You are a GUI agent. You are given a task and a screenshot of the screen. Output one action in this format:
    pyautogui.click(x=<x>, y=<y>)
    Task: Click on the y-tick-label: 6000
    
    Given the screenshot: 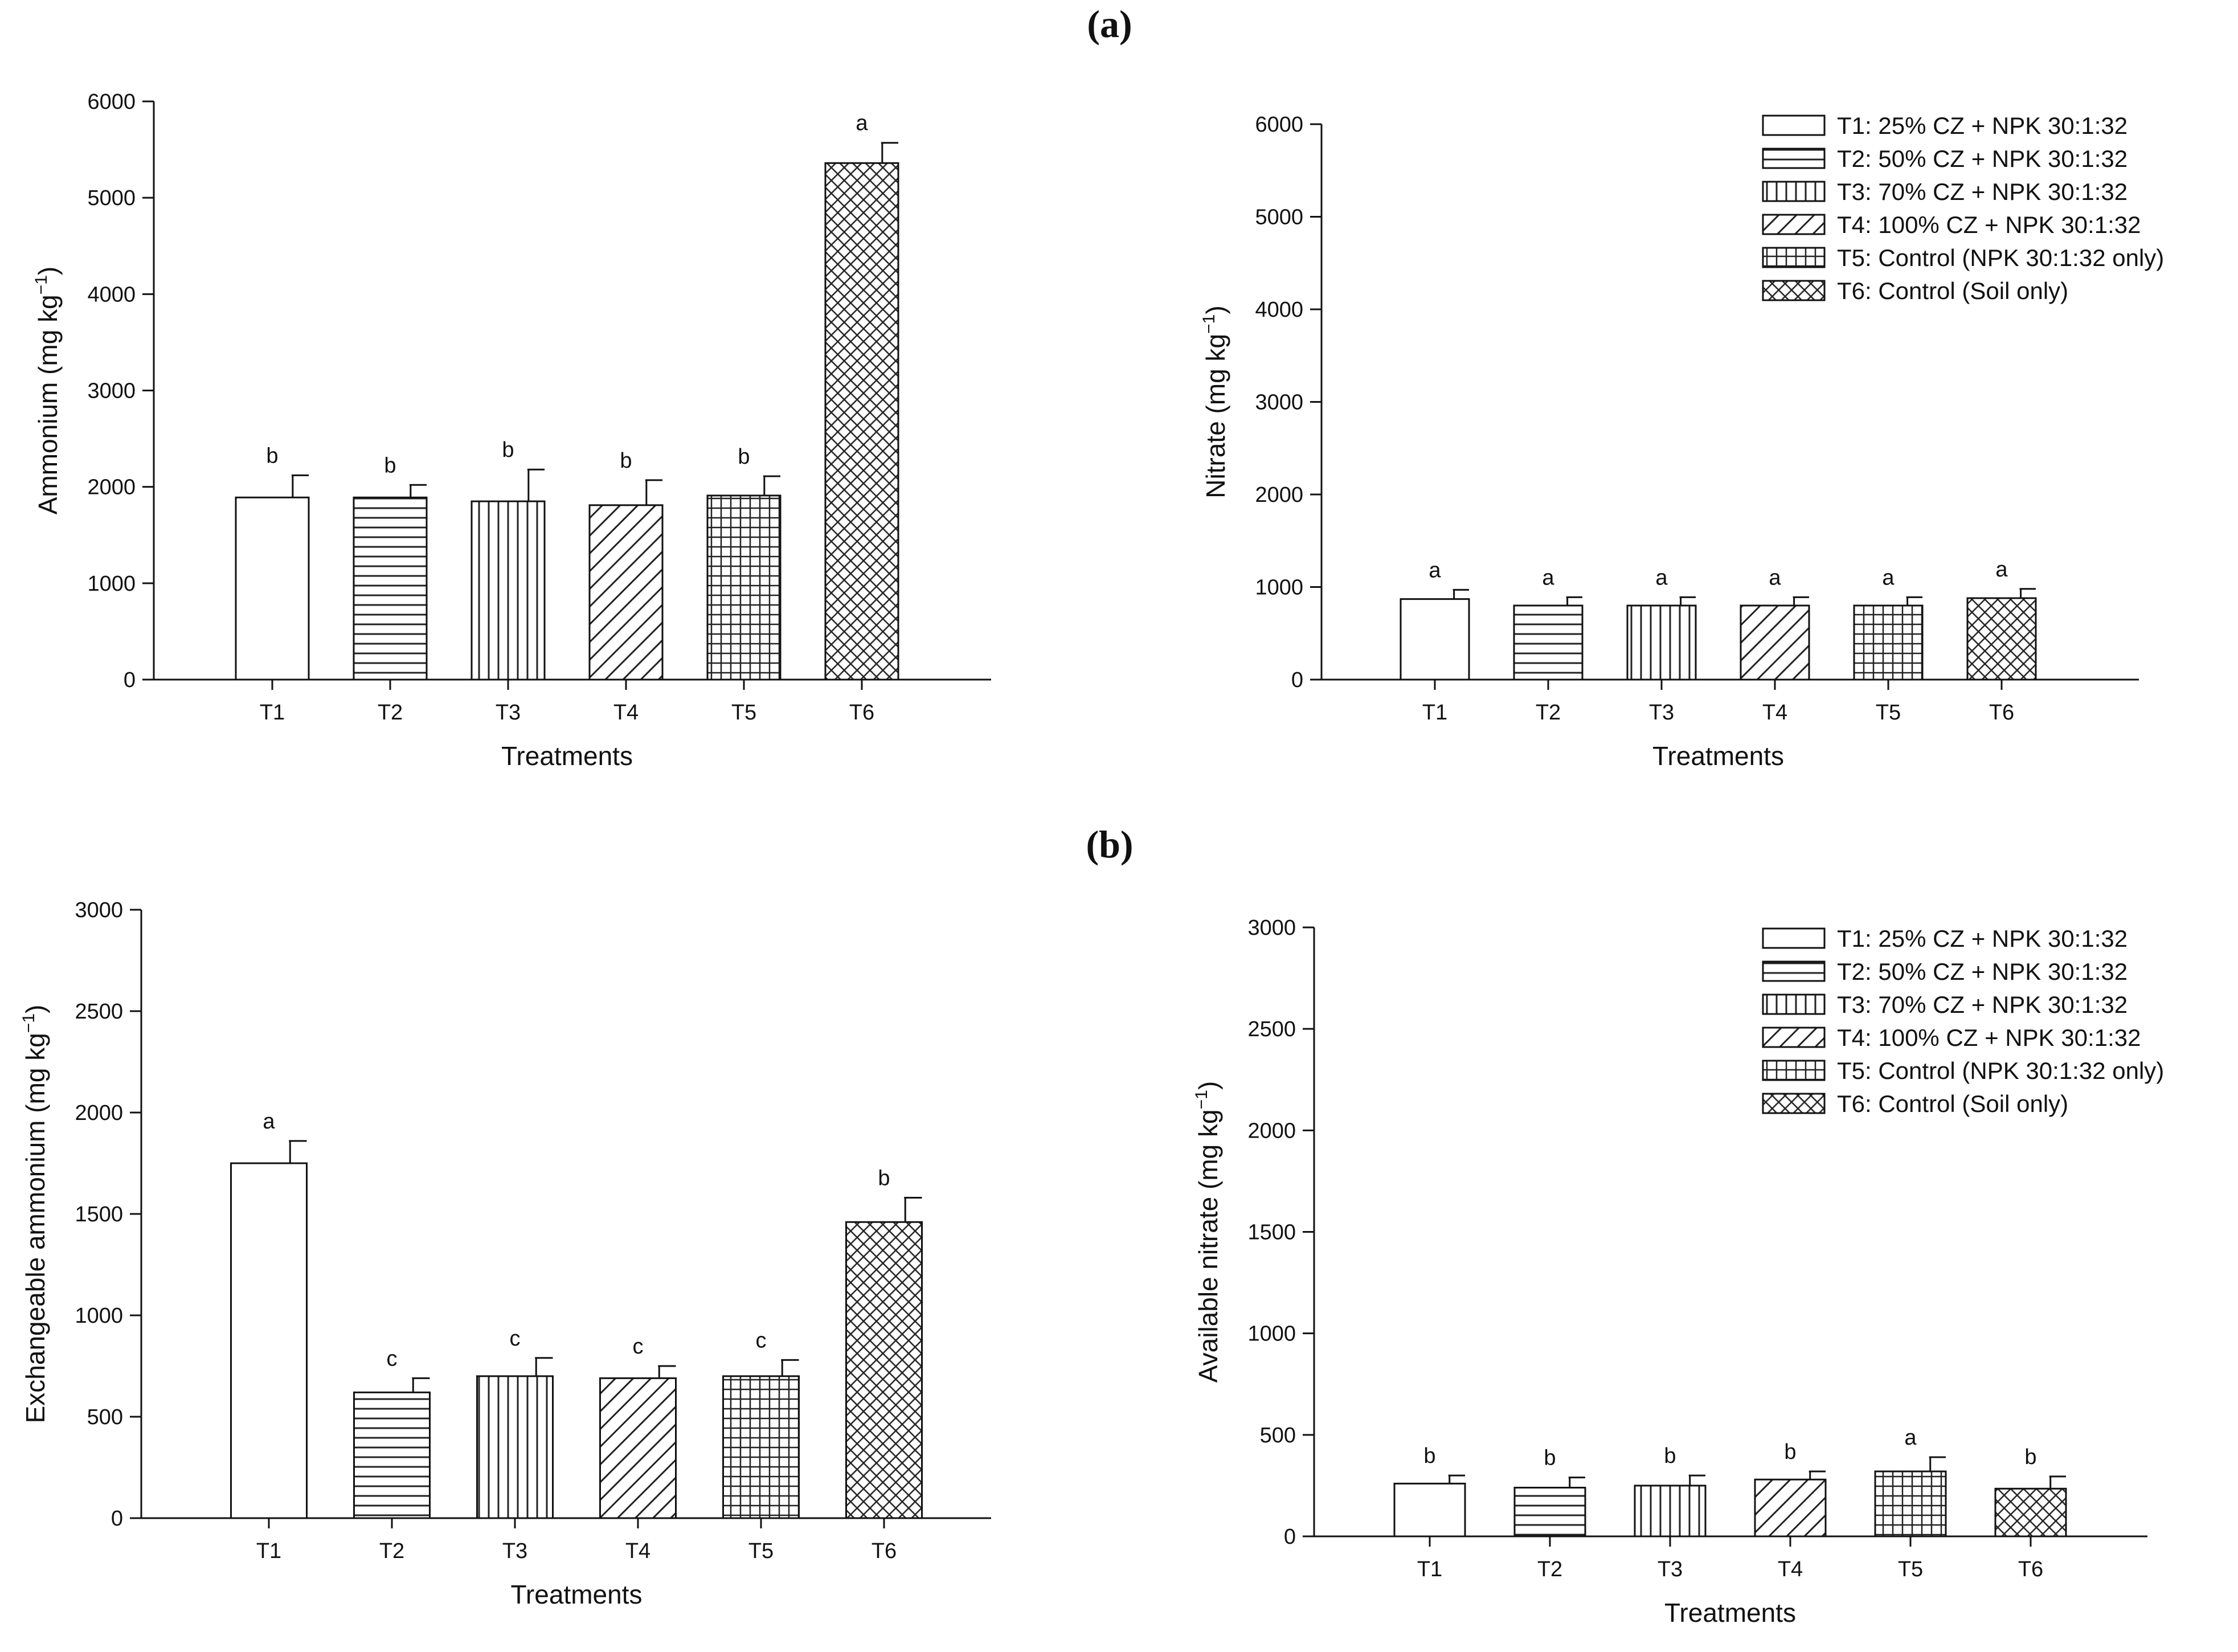 What is the action you would take?
    pyautogui.click(x=111, y=102)
    